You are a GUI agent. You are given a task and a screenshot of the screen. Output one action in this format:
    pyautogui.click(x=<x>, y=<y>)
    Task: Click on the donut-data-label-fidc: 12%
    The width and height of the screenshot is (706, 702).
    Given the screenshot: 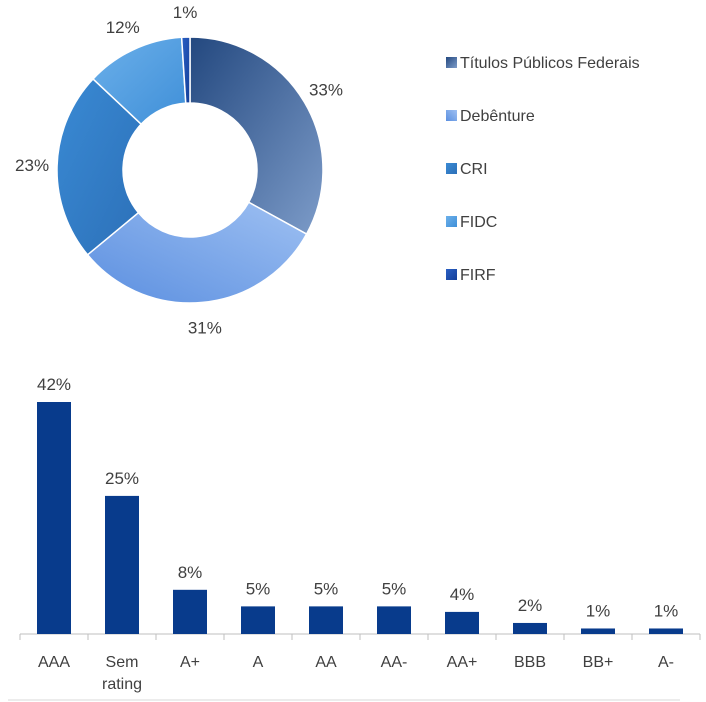 What is the action you would take?
    pyautogui.click(x=123, y=27)
    